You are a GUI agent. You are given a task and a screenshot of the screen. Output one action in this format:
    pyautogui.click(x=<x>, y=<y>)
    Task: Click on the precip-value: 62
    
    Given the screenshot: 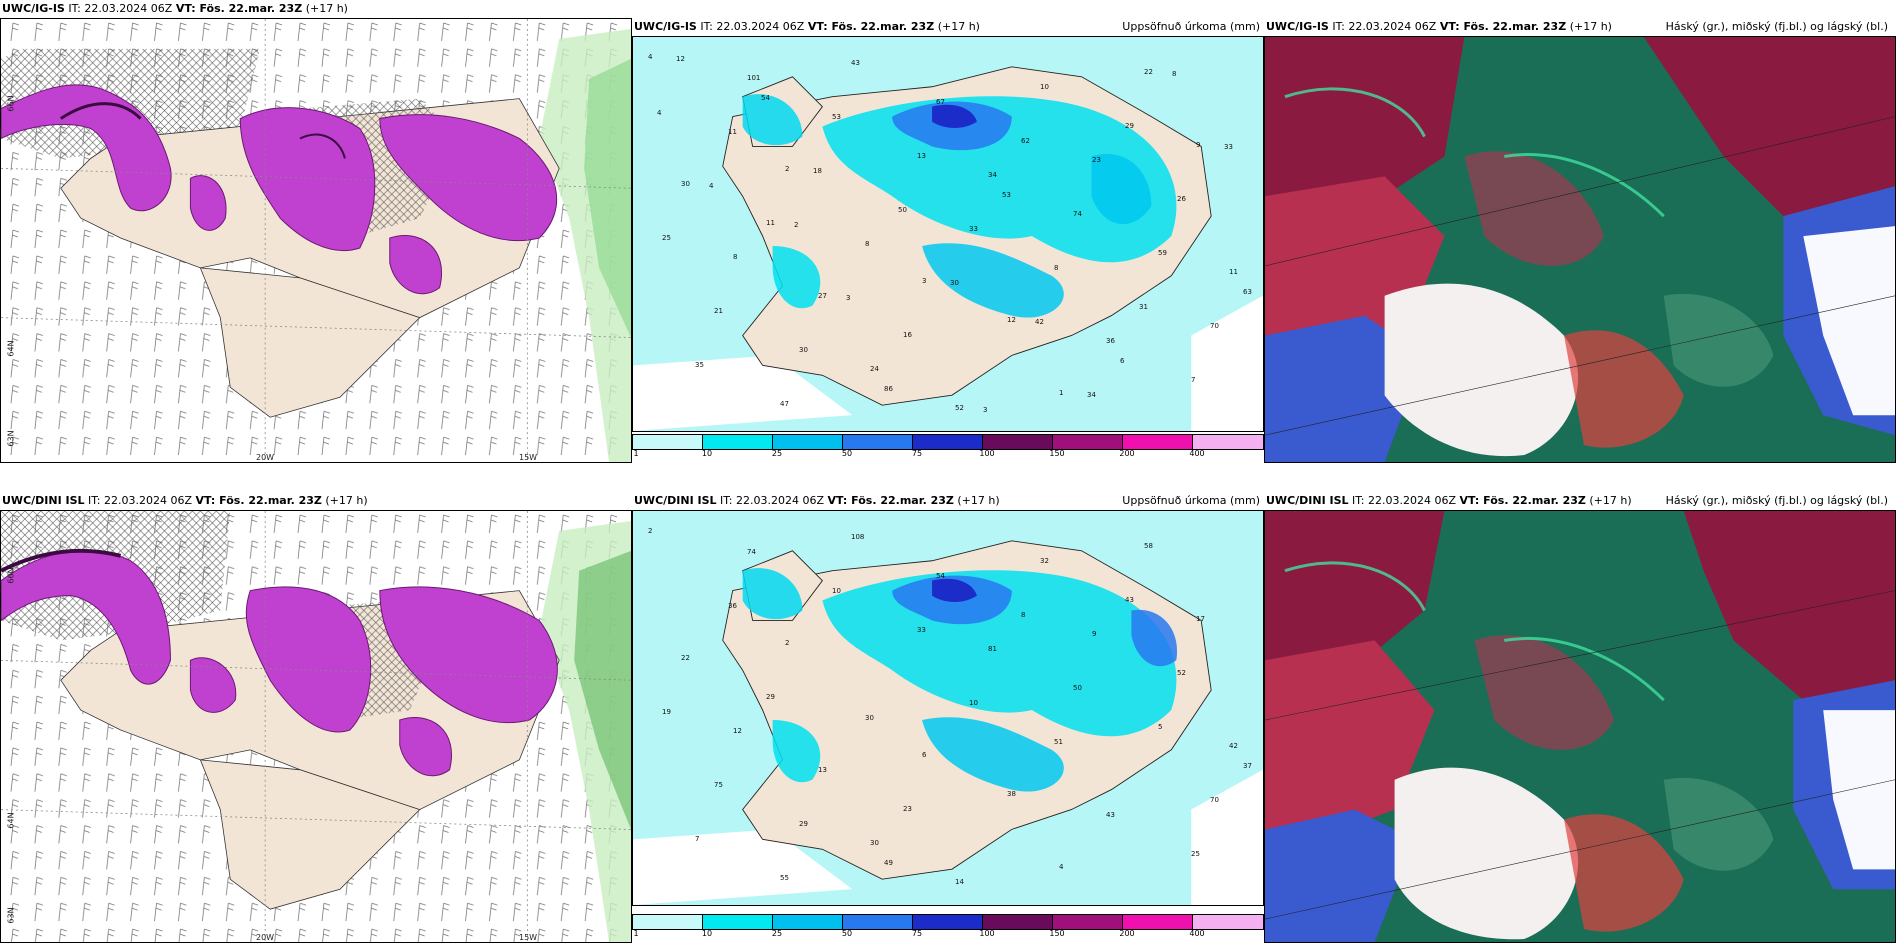 What is the action you would take?
    pyautogui.click(x=1025, y=141)
    